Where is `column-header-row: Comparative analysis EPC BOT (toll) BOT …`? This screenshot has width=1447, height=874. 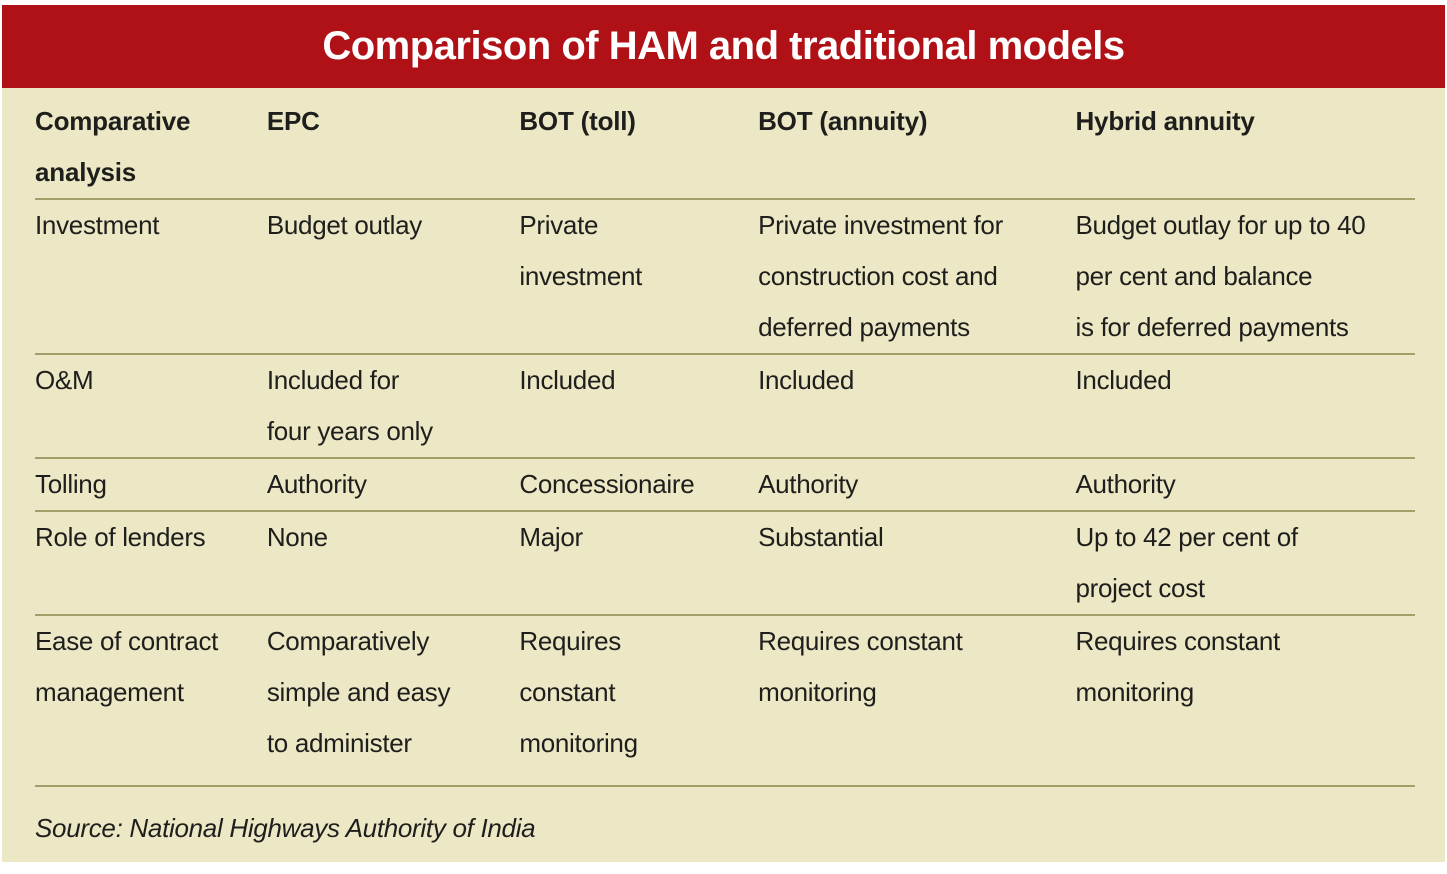
column-header-row: Comparative analysis EPC BOT (toll) BOT … is located at coordinates (725, 144).